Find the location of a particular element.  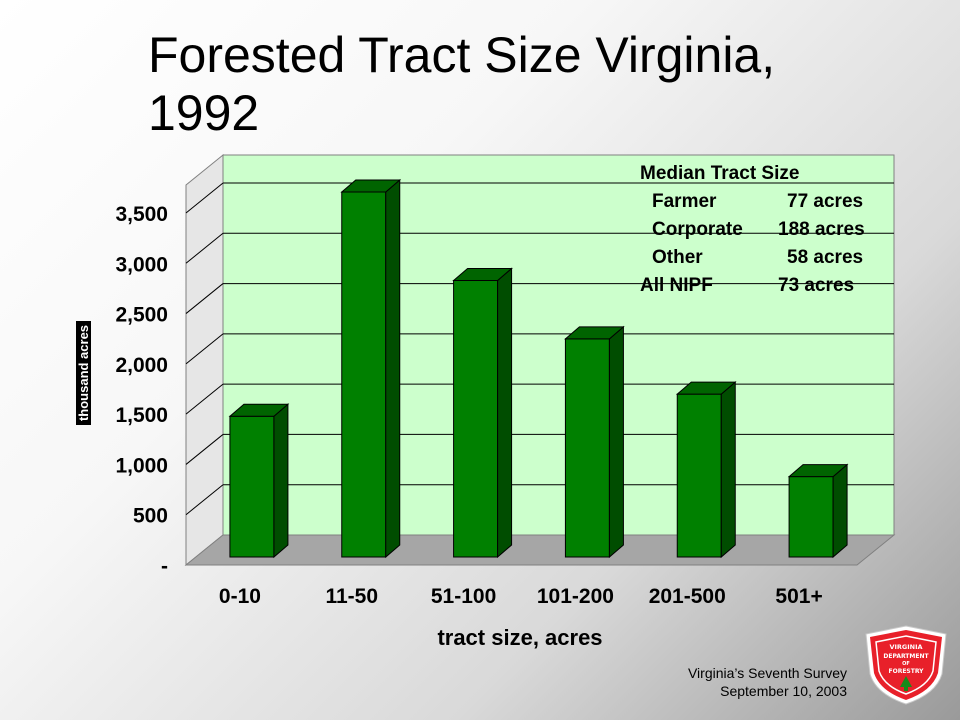

median-row-value: 188 acres is located at coordinates (821, 229).